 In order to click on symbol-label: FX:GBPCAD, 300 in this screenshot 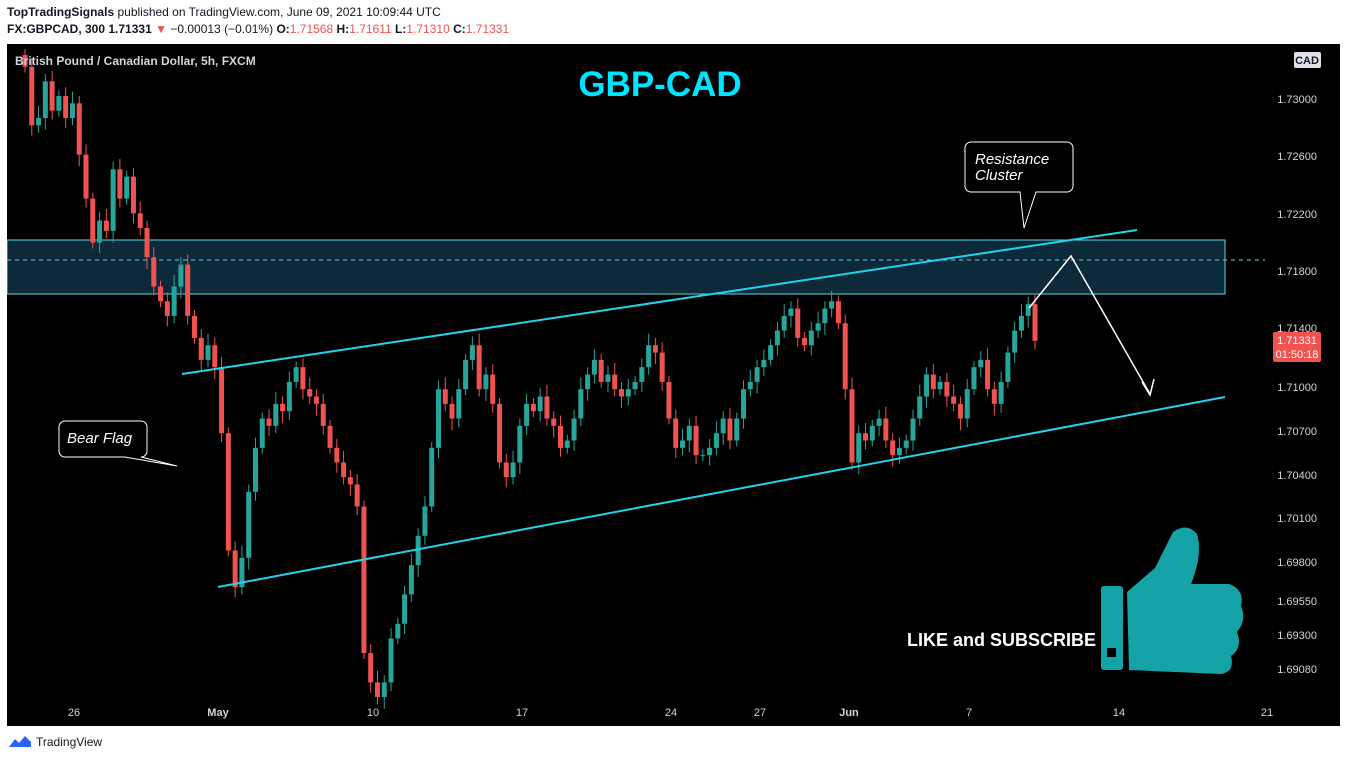, I will do `click(56, 29)`.